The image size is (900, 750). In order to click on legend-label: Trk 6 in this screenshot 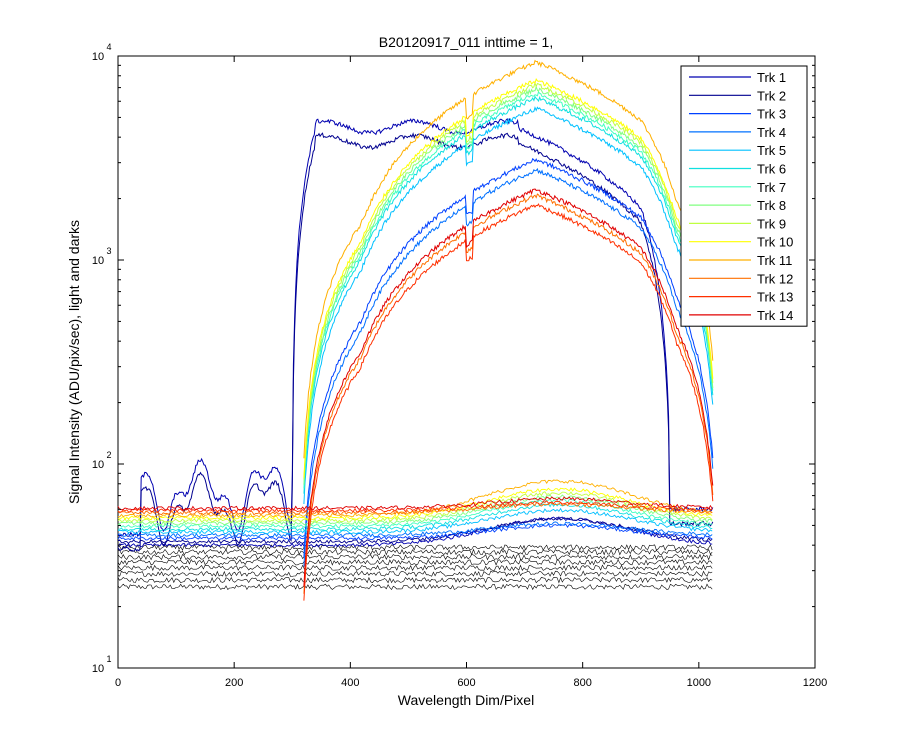, I will do `click(771, 169)`.